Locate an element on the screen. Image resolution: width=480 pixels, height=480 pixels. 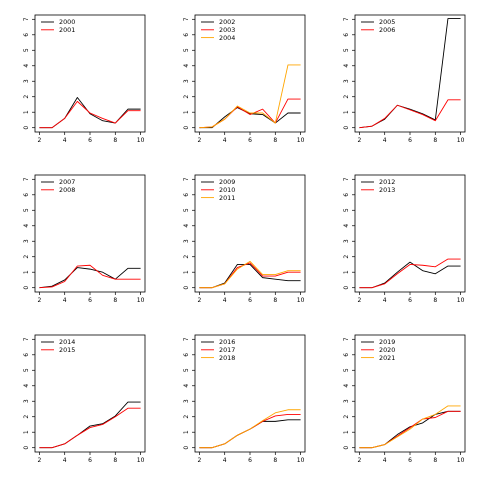
legend-label: 2000 is located at coordinates (67, 22).